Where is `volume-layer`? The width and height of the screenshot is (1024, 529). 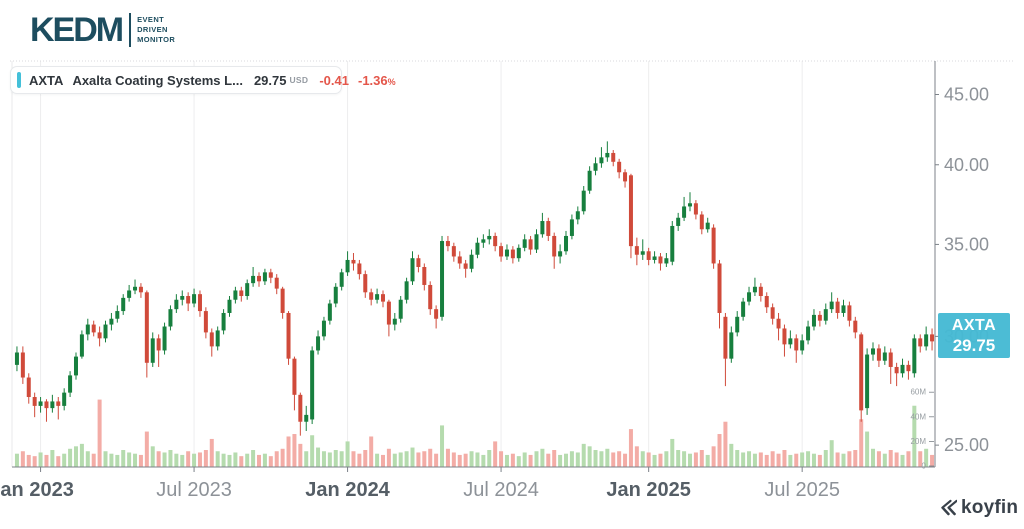
volume-layer is located at coordinates (474, 433).